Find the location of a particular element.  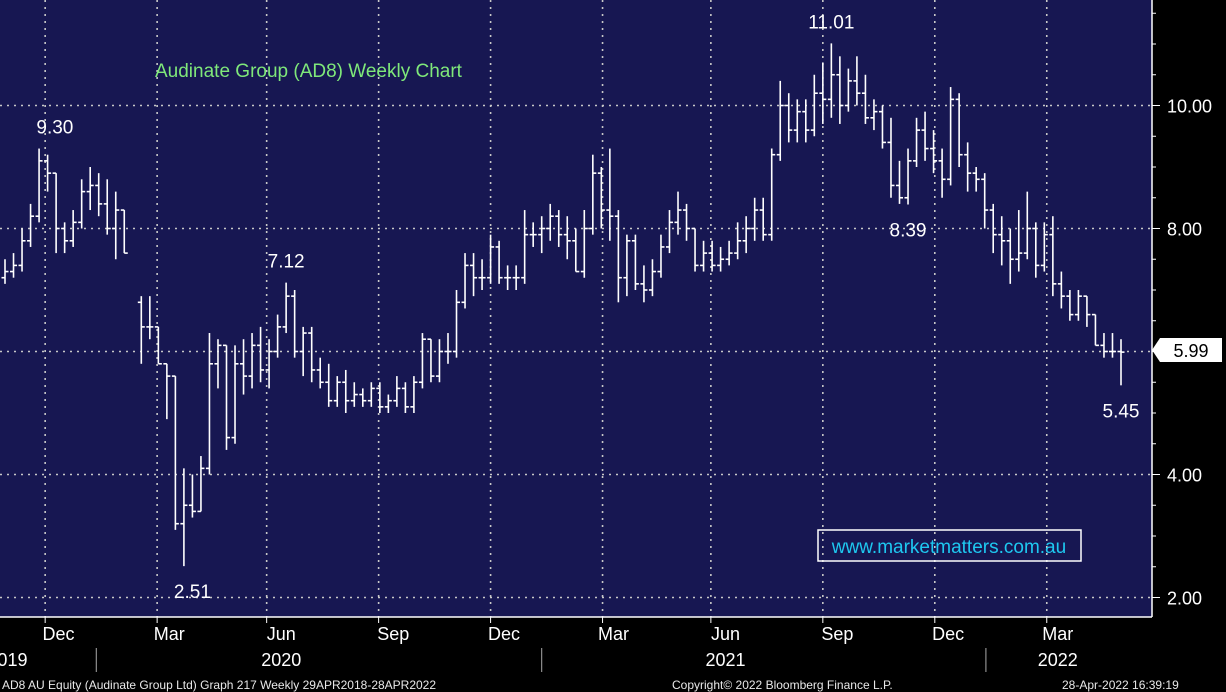

footer-copyright: Copyright© 2022 Bloomberg Finance L.P. is located at coordinates (782, 685).